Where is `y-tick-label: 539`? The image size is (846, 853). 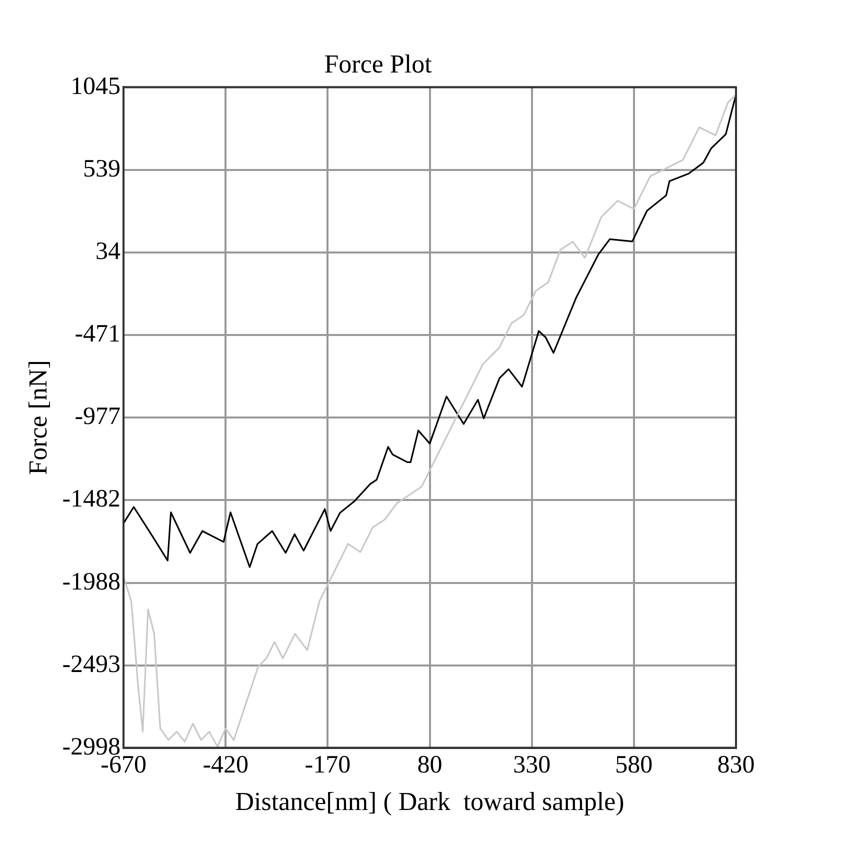
y-tick-label: 539 is located at coordinates (102, 168).